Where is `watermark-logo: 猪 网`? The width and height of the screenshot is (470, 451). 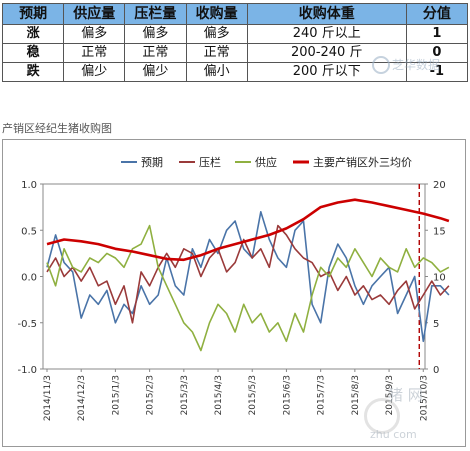
watermark-logo: 猪 网 is located at coordinates (405, 395).